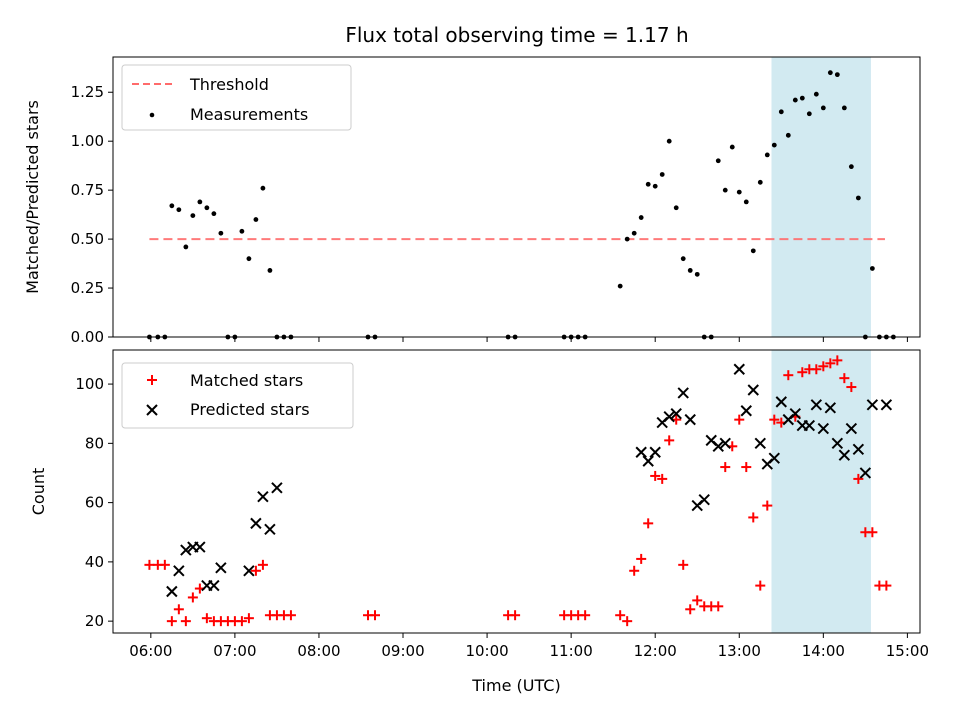 The image size is (960, 720). I want to click on y-tick-label: 100, so click(89, 384).